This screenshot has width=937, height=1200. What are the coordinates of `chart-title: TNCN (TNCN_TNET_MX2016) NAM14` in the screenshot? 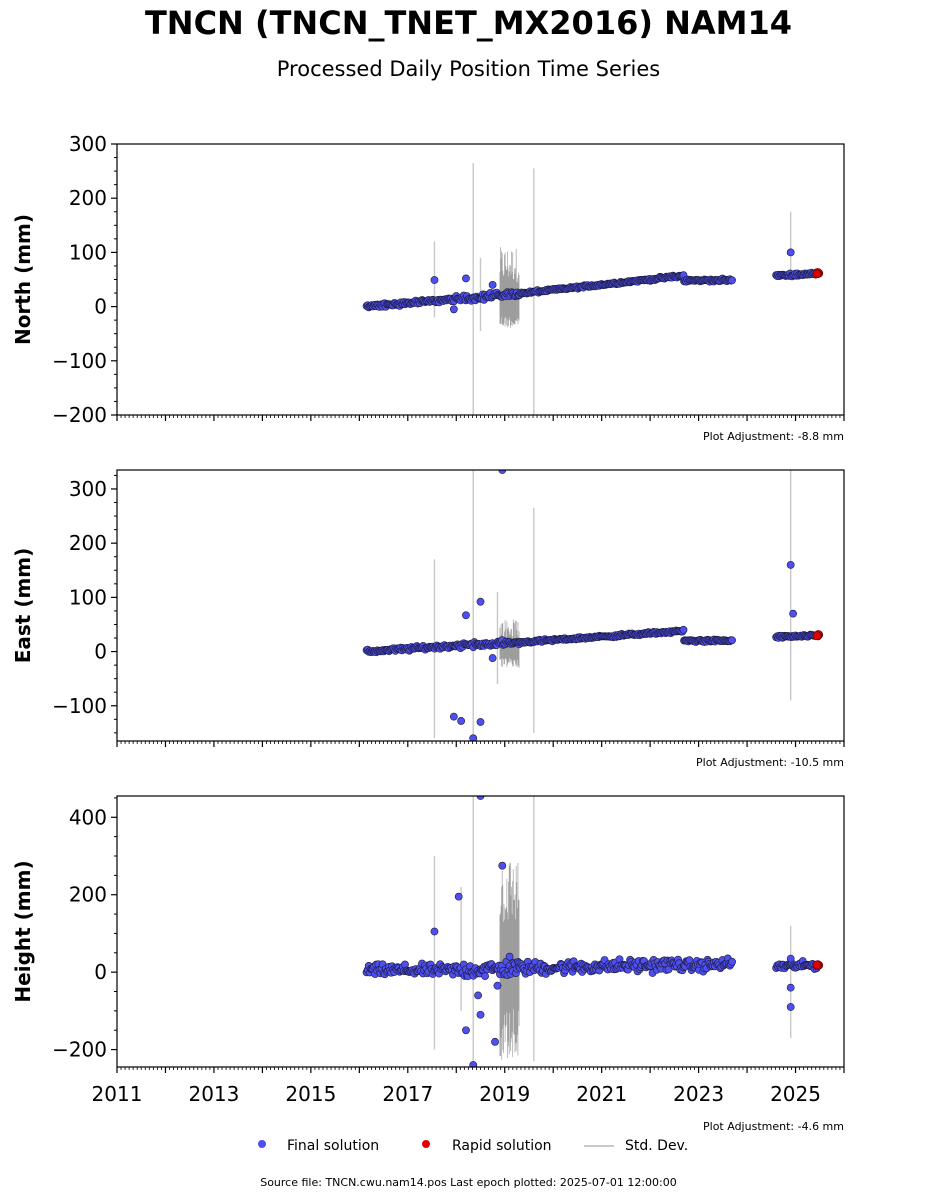 It's located at (468, 23).